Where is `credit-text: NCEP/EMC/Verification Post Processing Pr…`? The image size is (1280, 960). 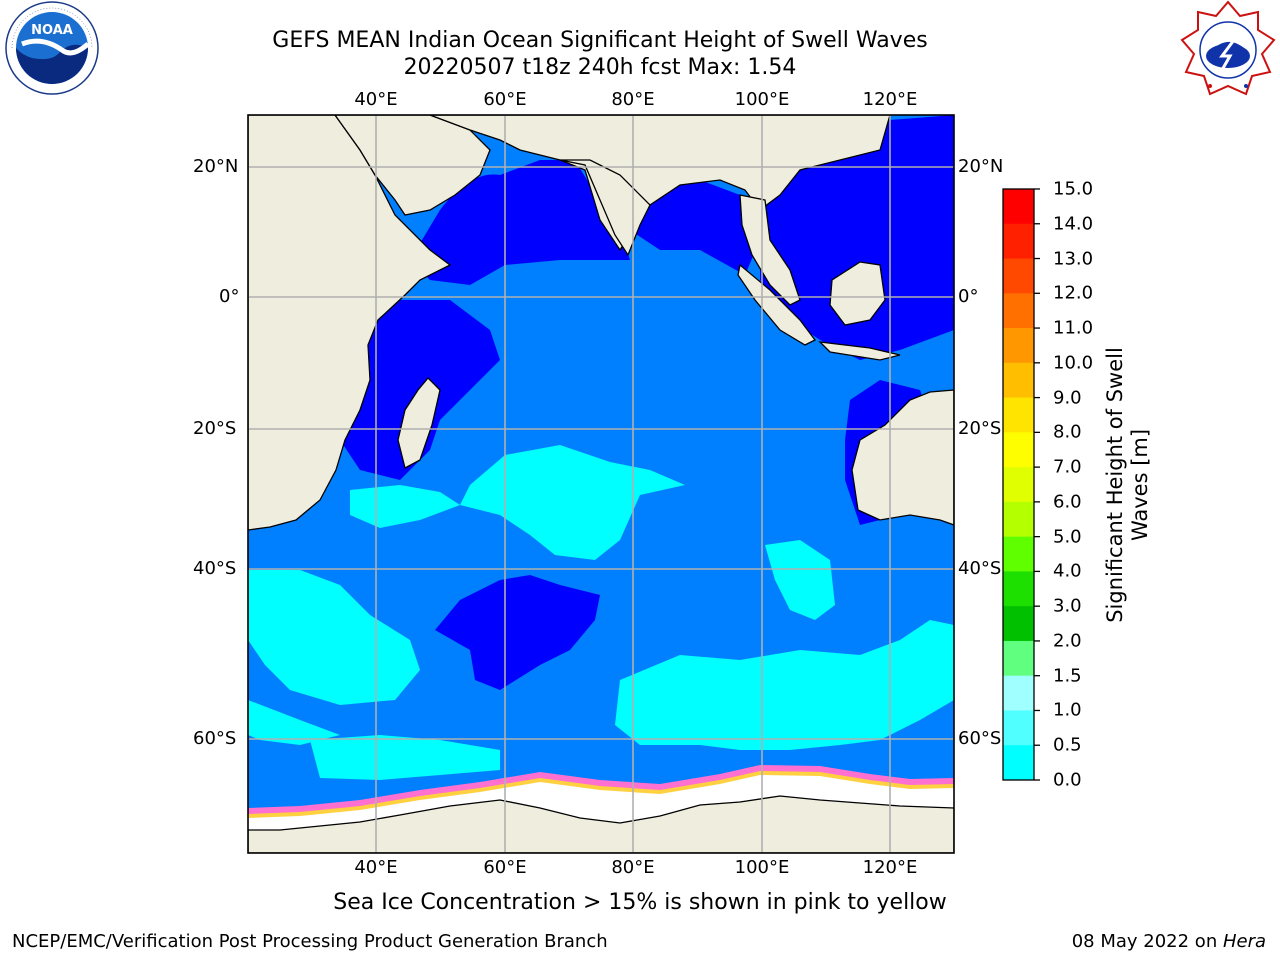
credit-text: NCEP/EMC/Verification Post Processing Pr… is located at coordinates (310, 941).